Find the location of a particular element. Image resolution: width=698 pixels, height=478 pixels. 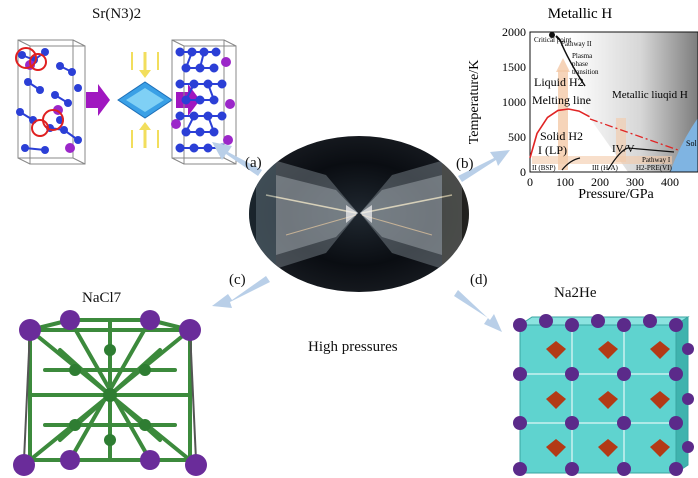

label-phase-i: I (LP) is located at coordinates (552, 150).